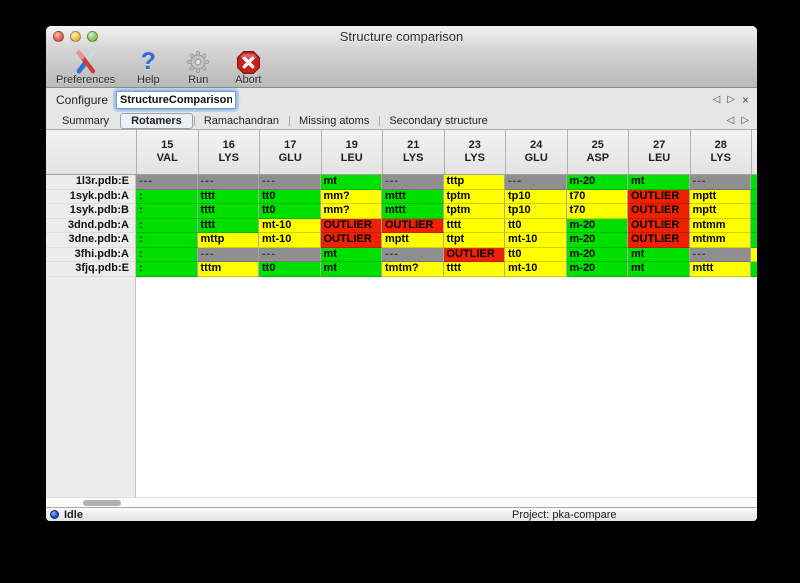 This screenshot has height=583, width=800. Describe the element at coordinates (92, 36) in the screenshot. I see `zoom-window-button` at that location.